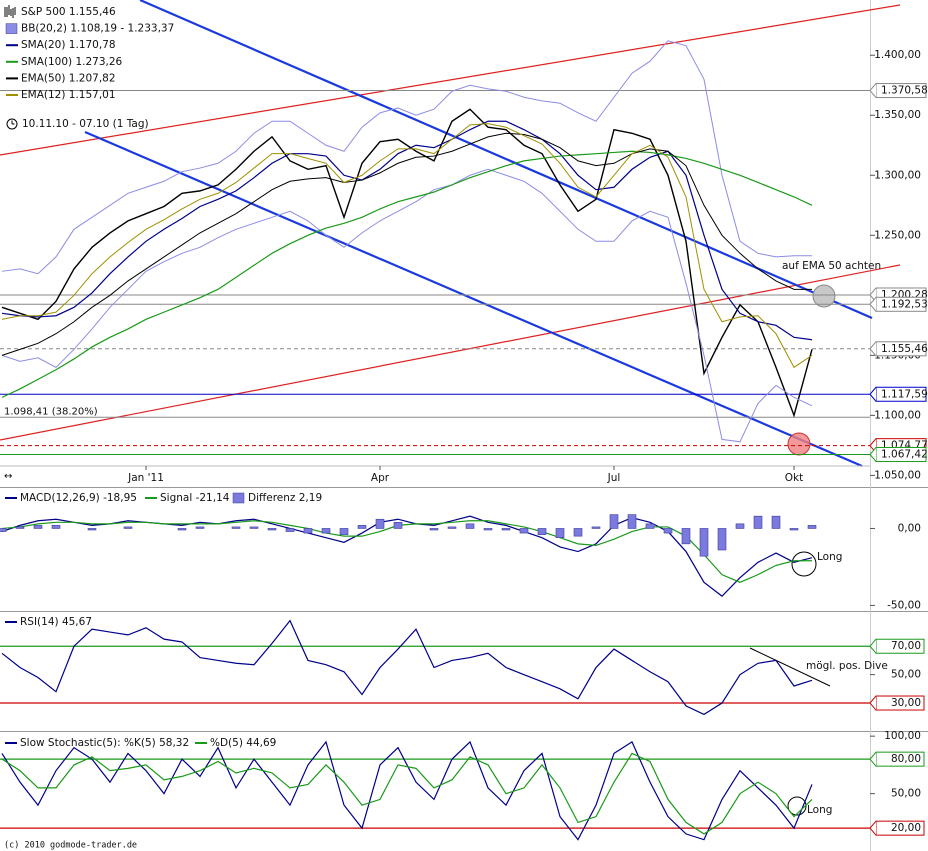 Image resolution: width=928 pixels, height=851 pixels. What do you see at coordinates (85, 124) in the screenshot?
I see `subtitle: 10.11.10 - 07.10 (1 Tag)` at bounding box center [85, 124].